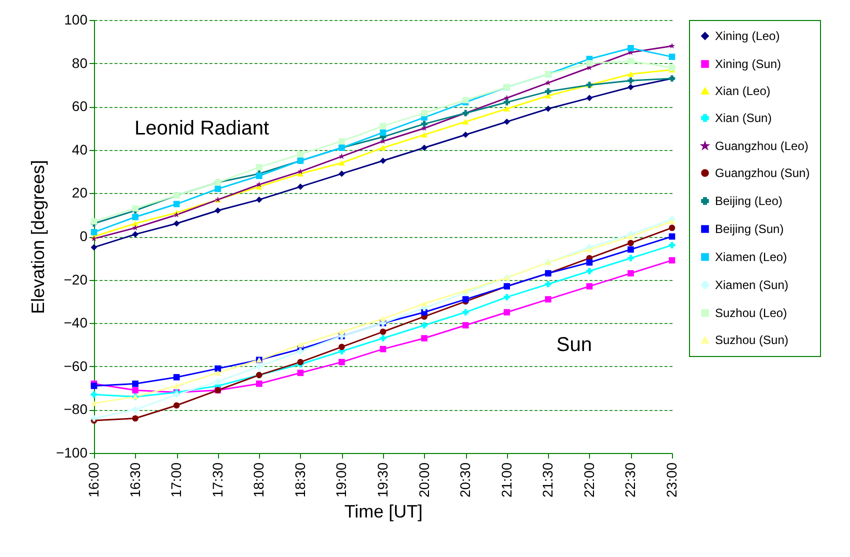 This screenshot has width=850, height=557. What do you see at coordinates (743, 118) in the screenshot?
I see `legend-label: Xian (Sun)` at bounding box center [743, 118].